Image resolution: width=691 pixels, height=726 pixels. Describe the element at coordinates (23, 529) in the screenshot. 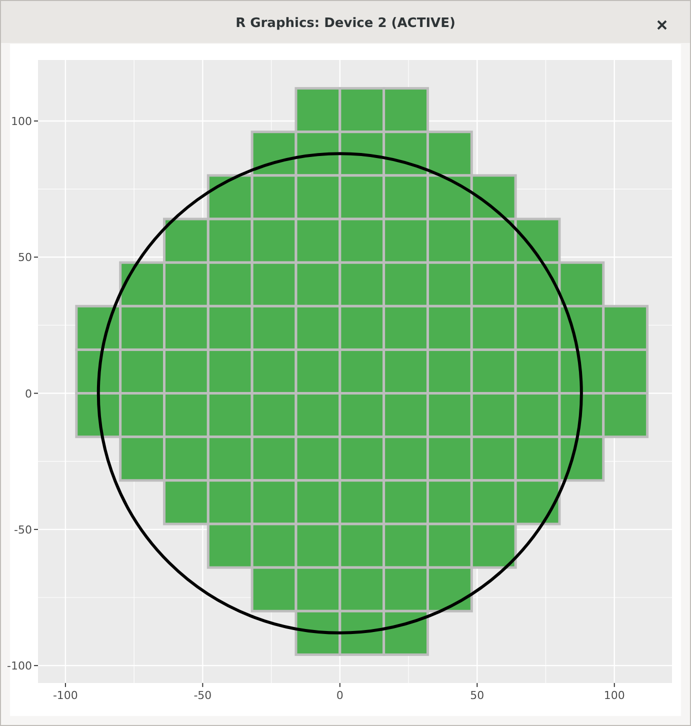

I see `y-tick-label: -50` at that location.